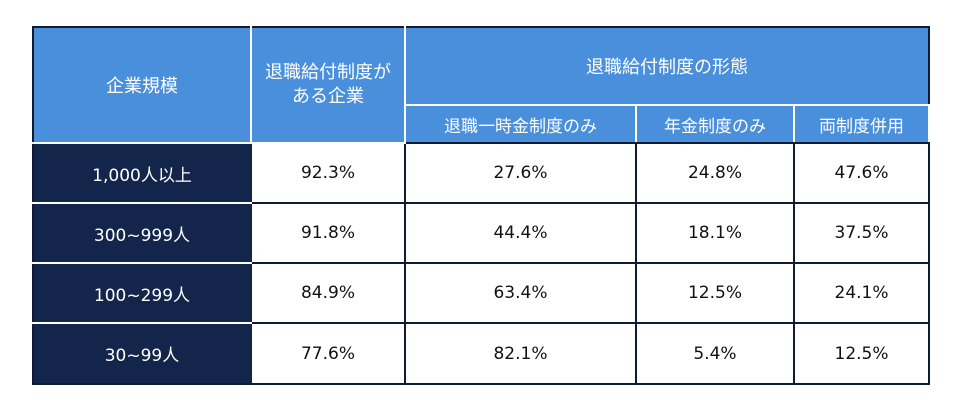 This screenshot has height=417, width=960. I want to click on header-both-plans: 両制度併用, so click(861, 124).